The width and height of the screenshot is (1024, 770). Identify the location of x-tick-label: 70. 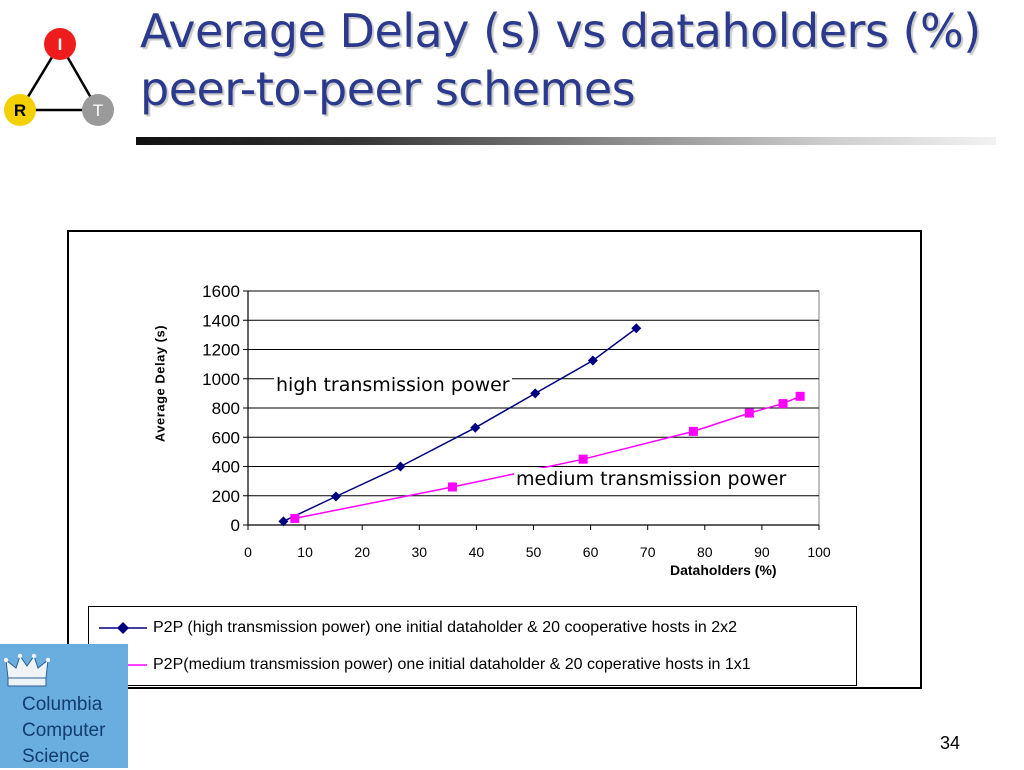
(648, 552).